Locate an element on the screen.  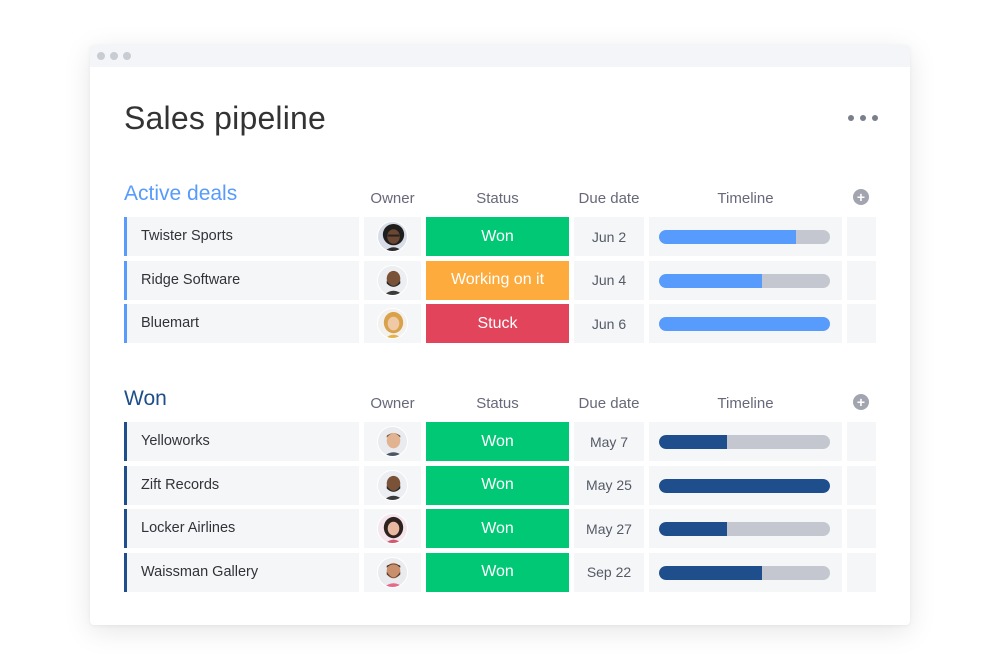
more-options-icon is located at coordinates (863, 118).